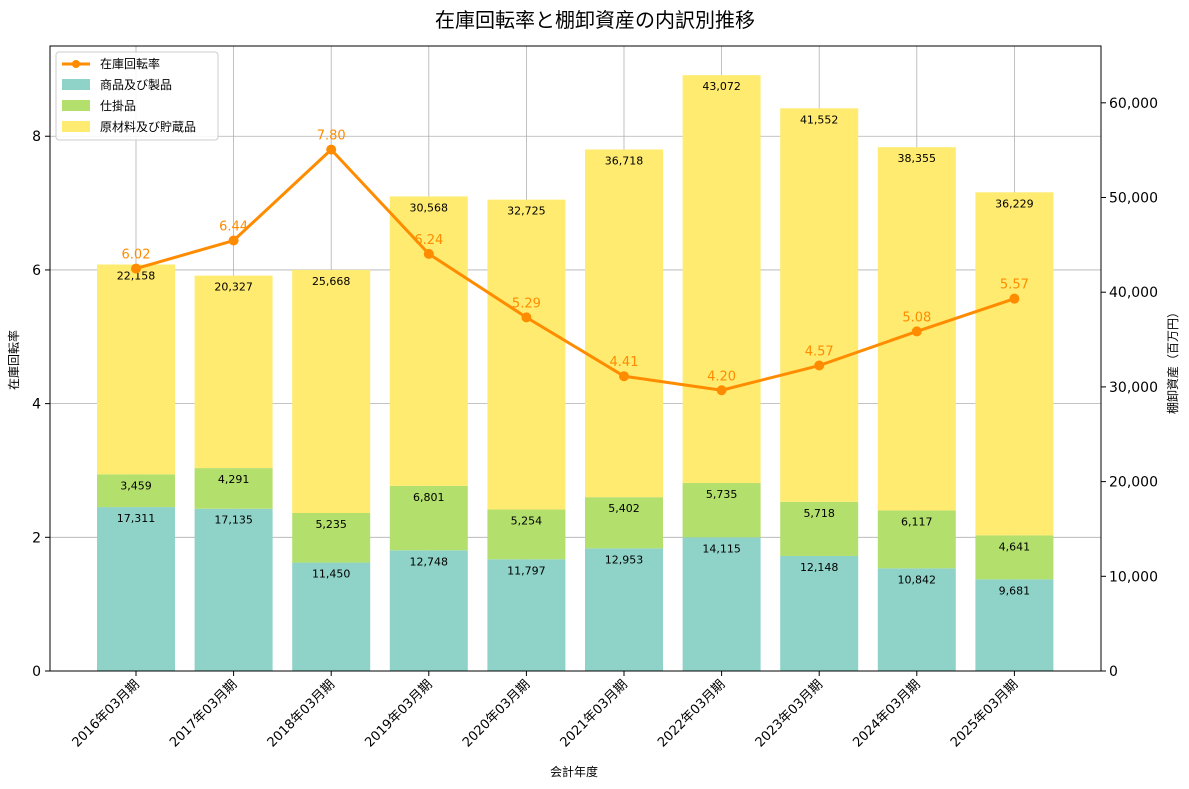 Image resolution: width=1189 pixels, height=789 pixels. What do you see at coordinates (331, 524) in the screenshot?
I see `bar-value-label: 5,235` at bounding box center [331, 524].